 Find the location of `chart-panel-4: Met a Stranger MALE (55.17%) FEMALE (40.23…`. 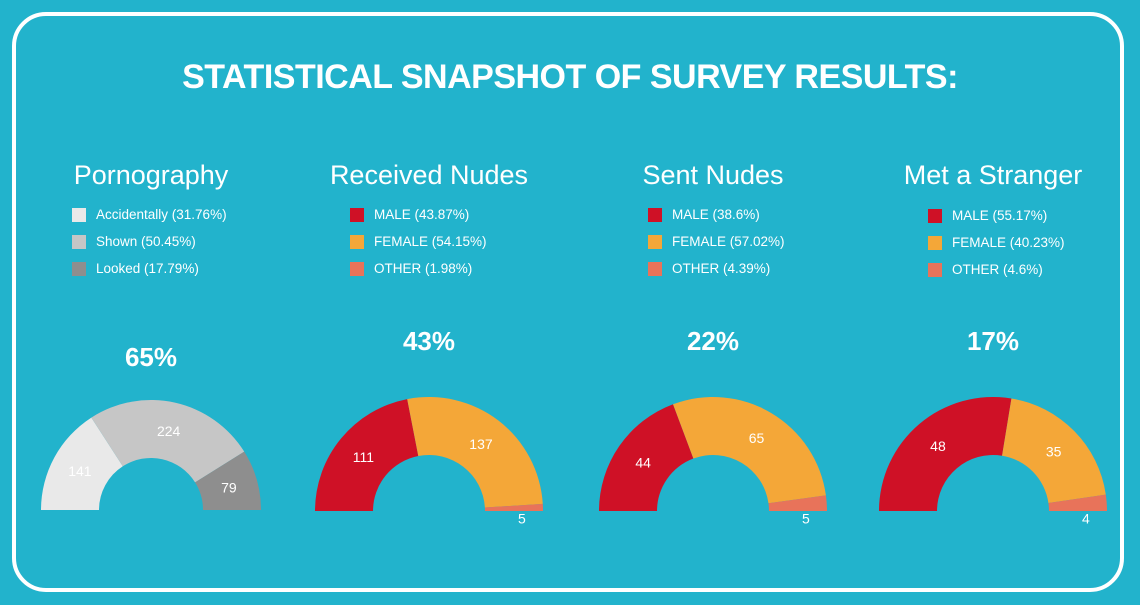

chart-panel-4: Met a Stranger MALE (55.17%) FEMALE (40.23… is located at coordinates (993, 360).